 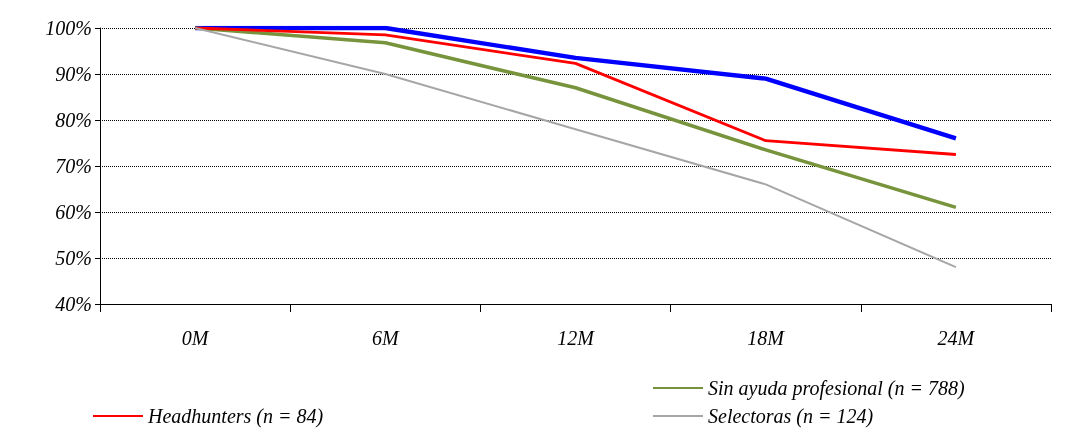 What do you see at coordinates (766, 338) in the screenshot?
I see `x-tick-label: 18M` at bounding box center [766, 338].